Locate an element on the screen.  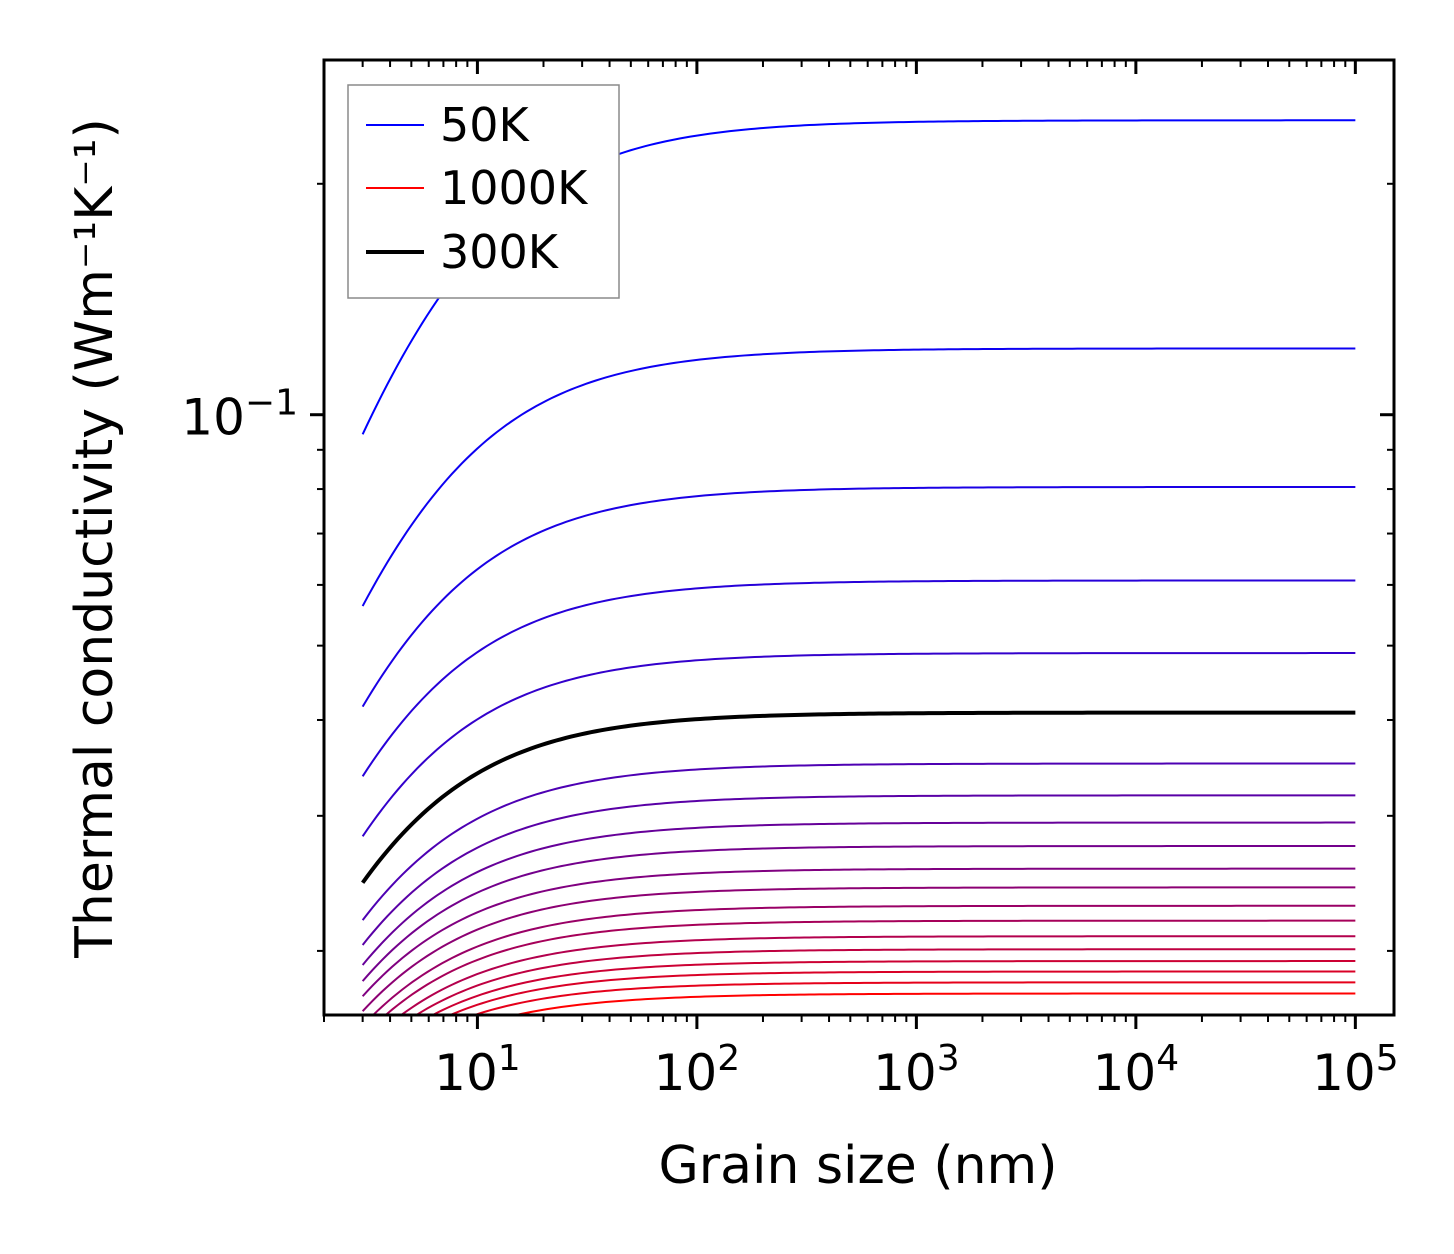
y-axis-label: Thermal conductivity (Wm⁻¹K⁻¹) is located at coordinates (95, 538).